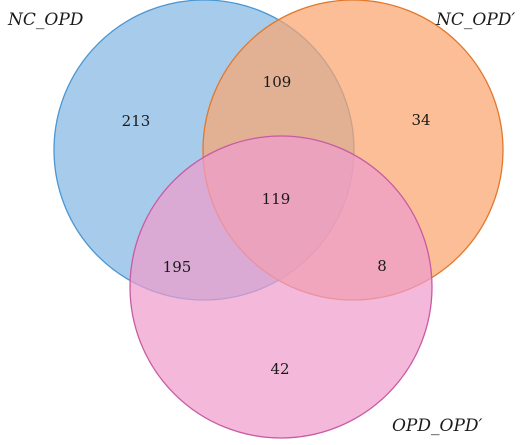 This screenshot has width=532, height=445. What do you see at coordinates (277, 82) in the screenshot?
I see `count-nc-opd-and-nc-opd-prime: 109` at bounding box center [277, 82].